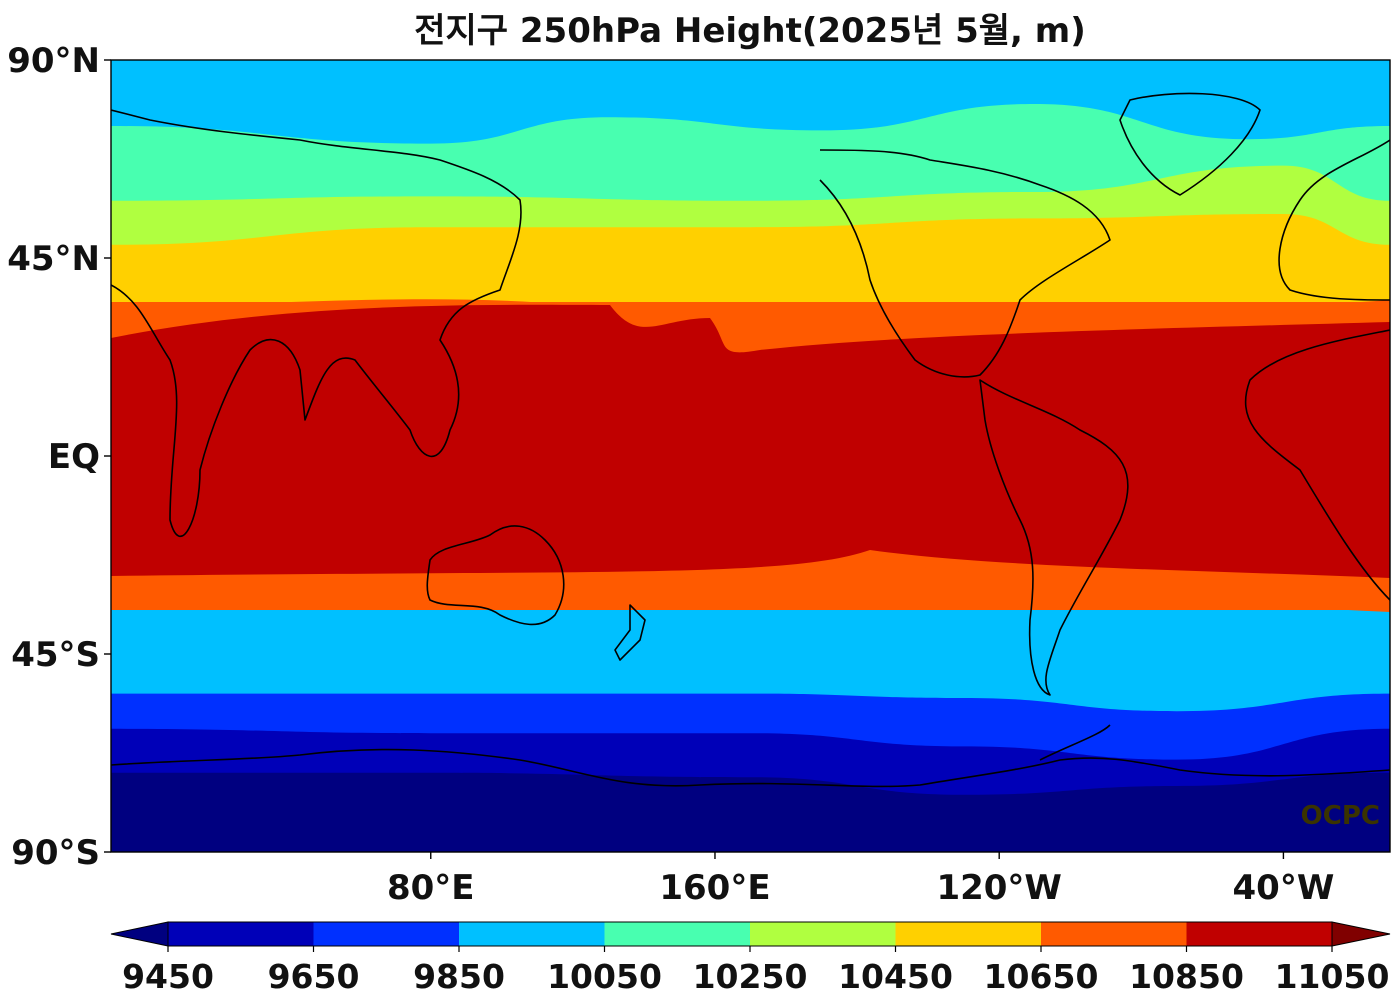  What do you see at coordinates (750, 31) in the screenshot?
I see `chart-title: 전지구 250hPa Height(2025년 5월, m)` at bounding box center [750, 31].